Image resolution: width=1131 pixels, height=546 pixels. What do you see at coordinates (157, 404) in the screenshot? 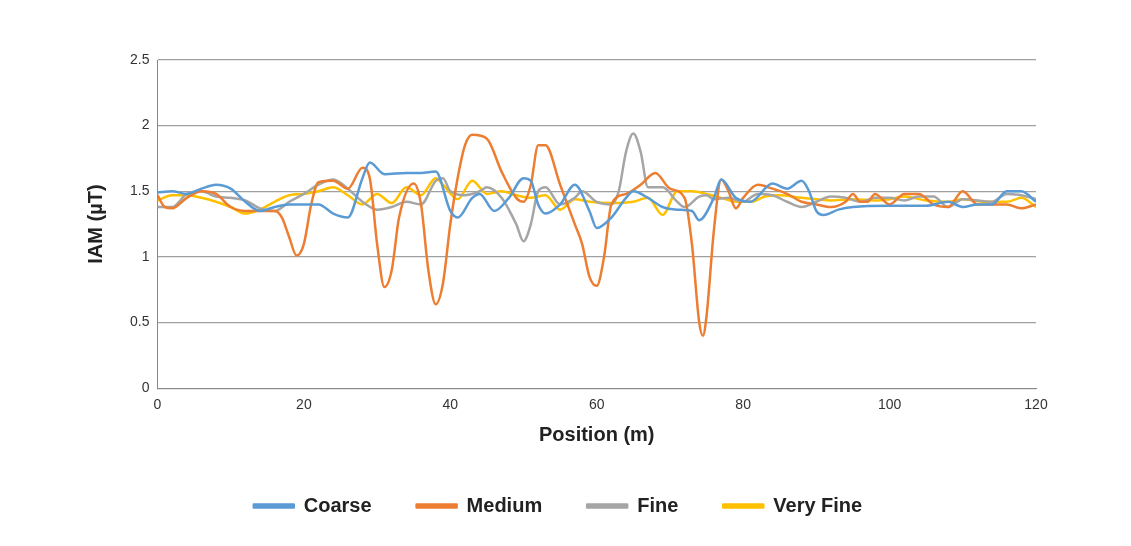
I see `x-tick-label: 0` at bounding box center [157, 404].